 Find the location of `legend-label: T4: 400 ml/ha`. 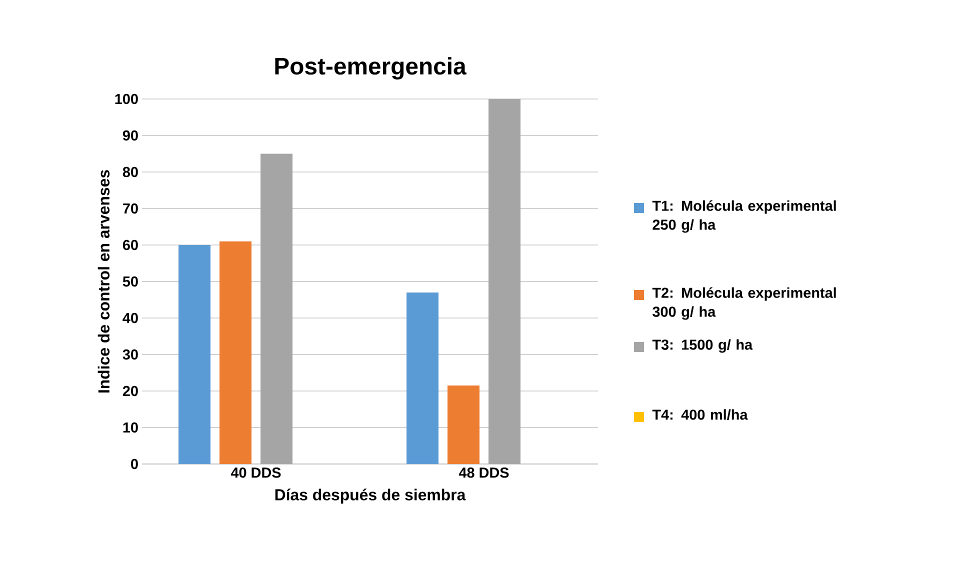

legend-label: T4: 400 ml/ha is located at coordinates (700, 414).